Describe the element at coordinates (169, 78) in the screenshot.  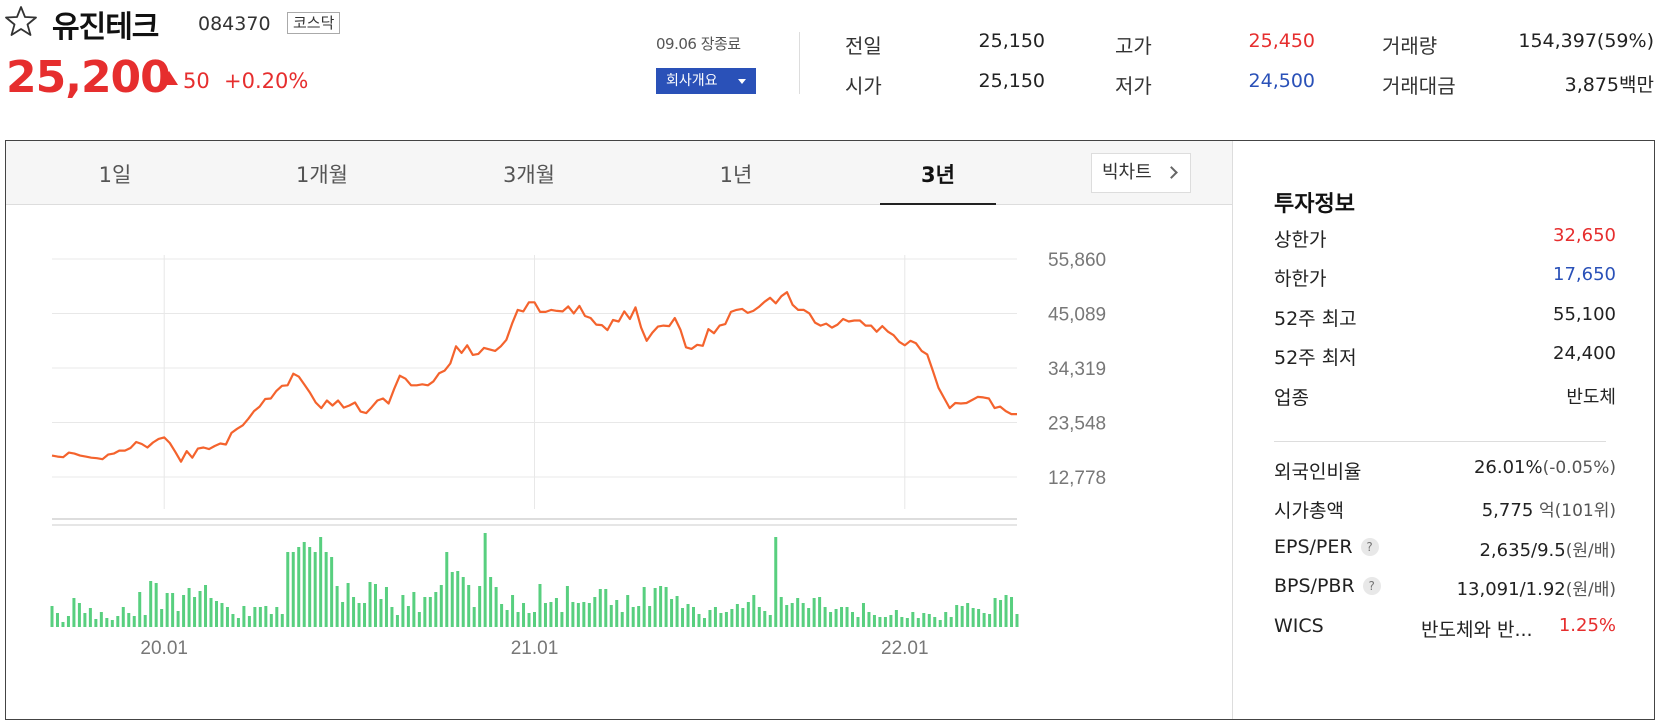
I see `up-arrow-icon` at that location.